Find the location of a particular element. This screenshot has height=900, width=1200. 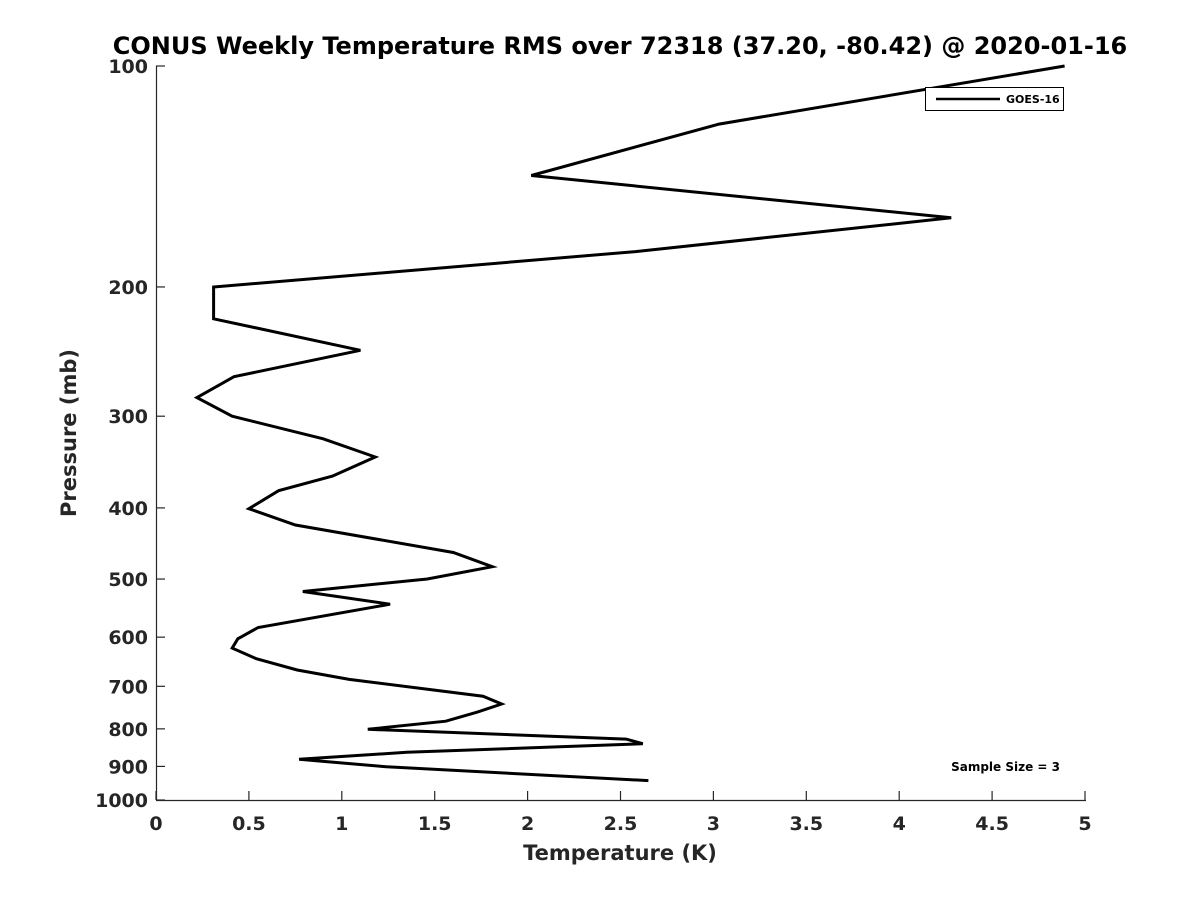

x-tick-label: 0 is located at coordinates (155, 824).